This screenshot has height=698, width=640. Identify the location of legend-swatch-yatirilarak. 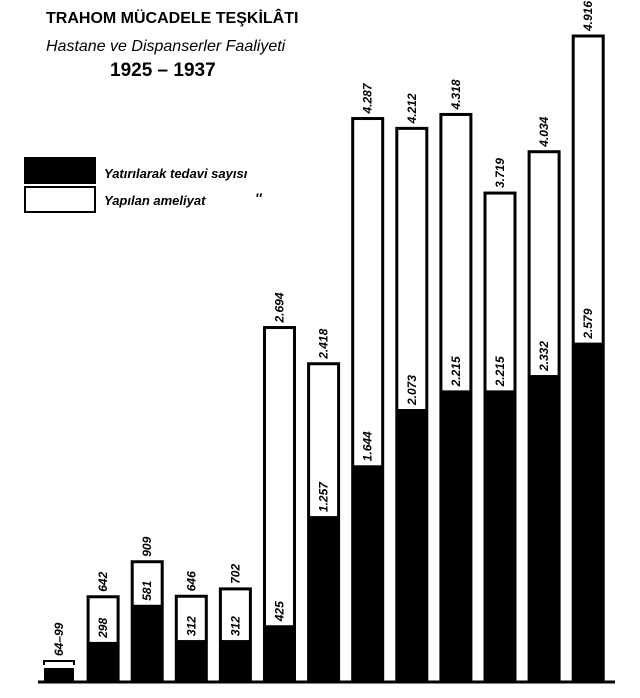
(60, 170).